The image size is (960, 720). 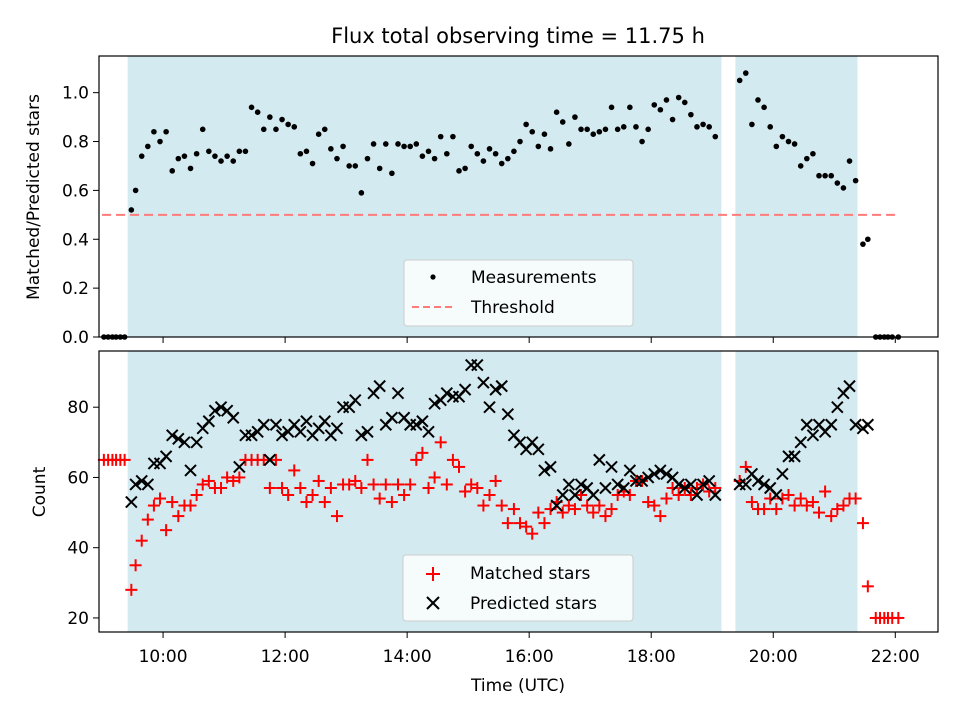 What do you see at coordinates (533, 604) in the screenshot?
I see `legend-predicted-label: Predicted stars` at bounding box center [533, 604].